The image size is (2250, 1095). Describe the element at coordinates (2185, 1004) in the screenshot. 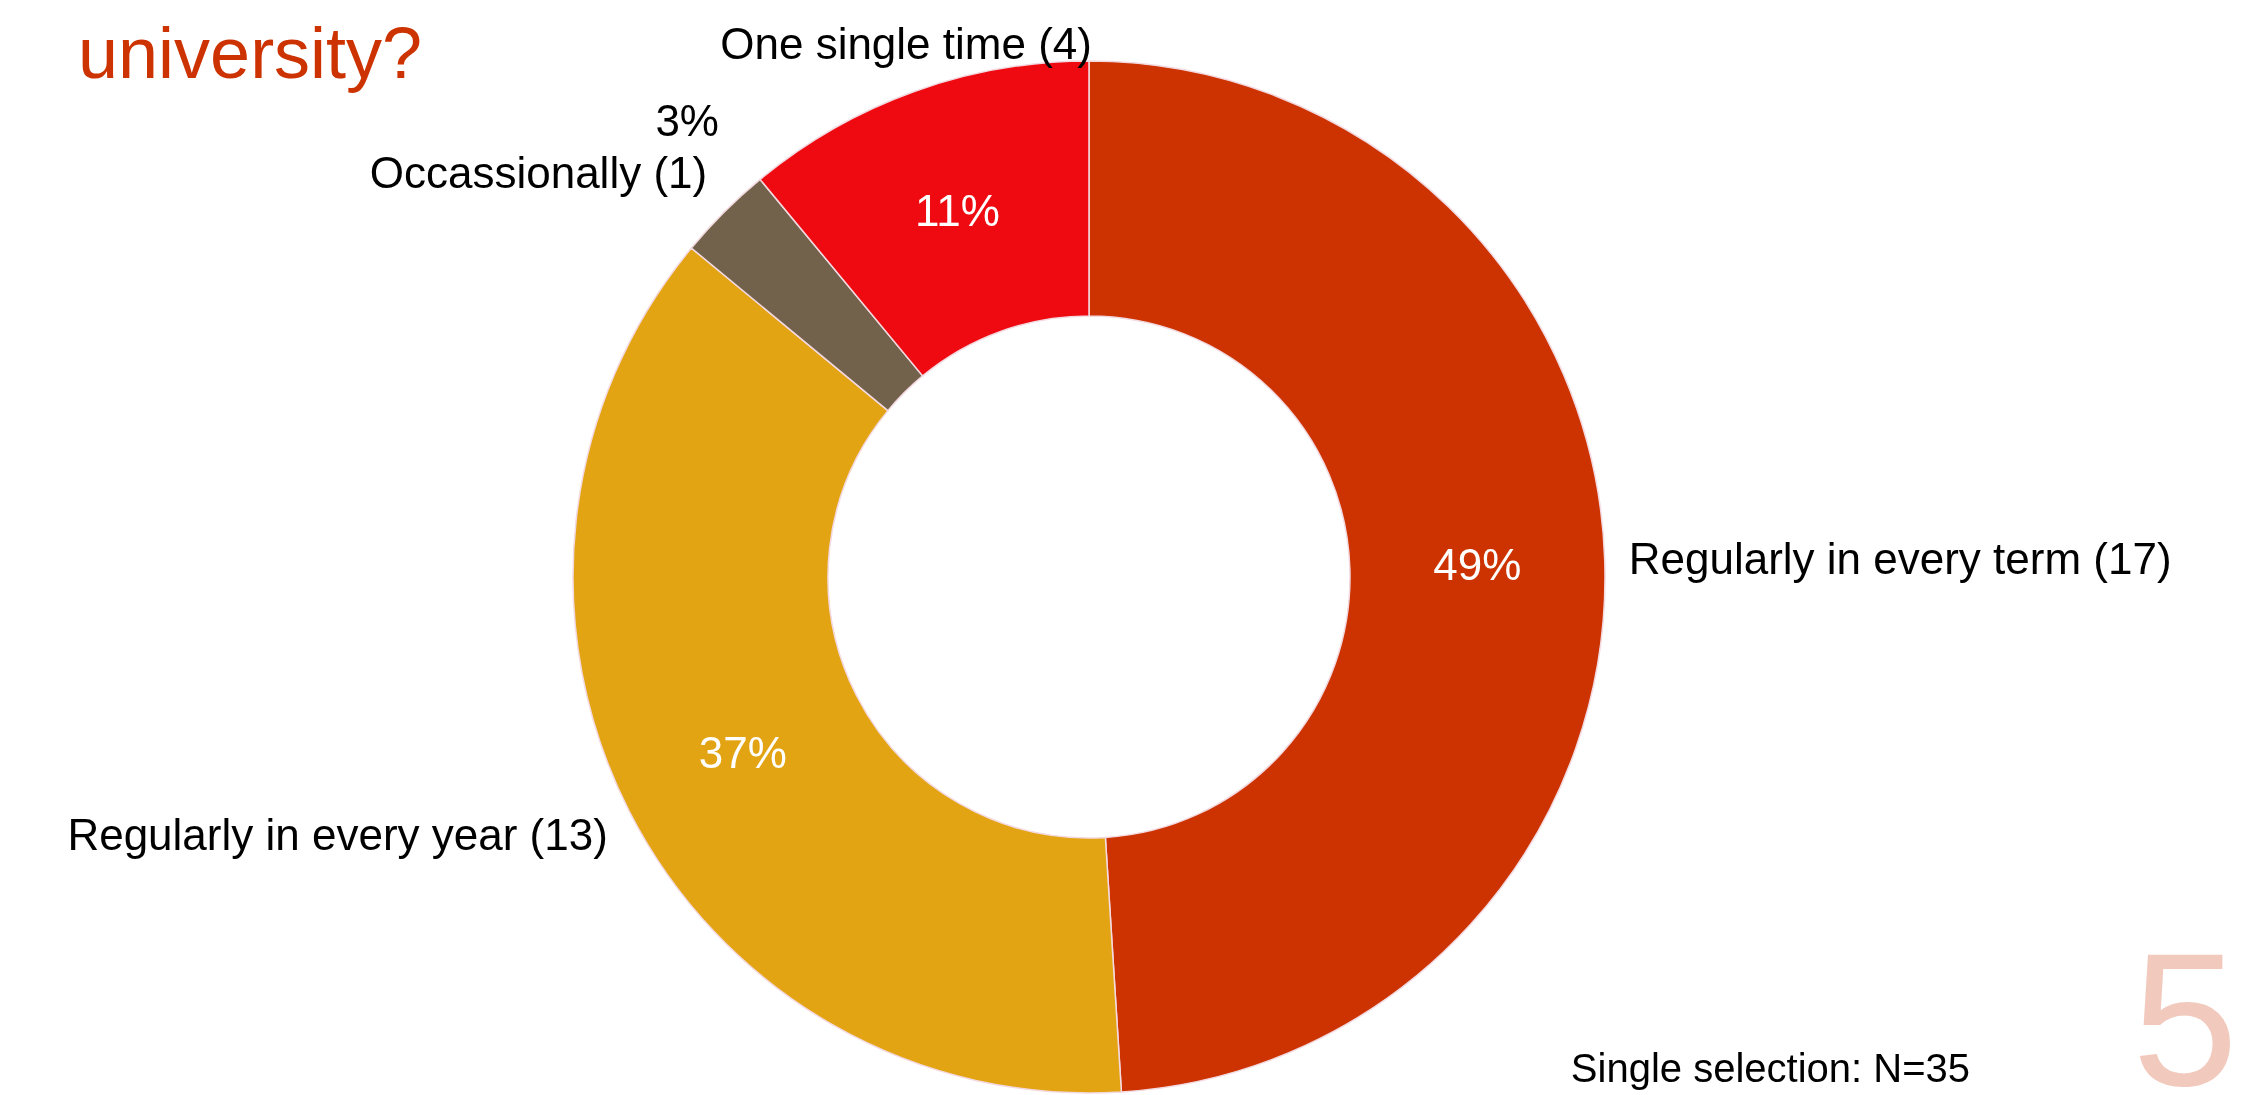

I see `text: 5` at that location.